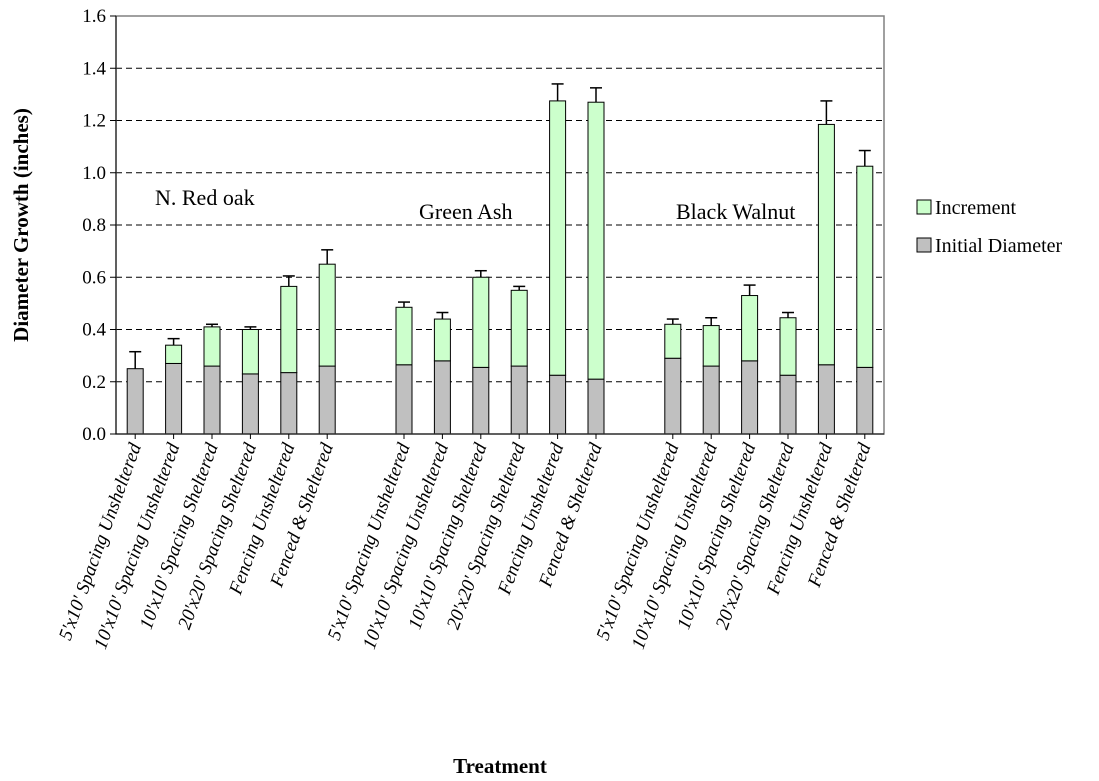 This screenshot has height=781, width=1099. What do you see at coordinates (735, 211) in the screenshot?
I see `group-label: Black Walnut` at bounding box center [735, 211].